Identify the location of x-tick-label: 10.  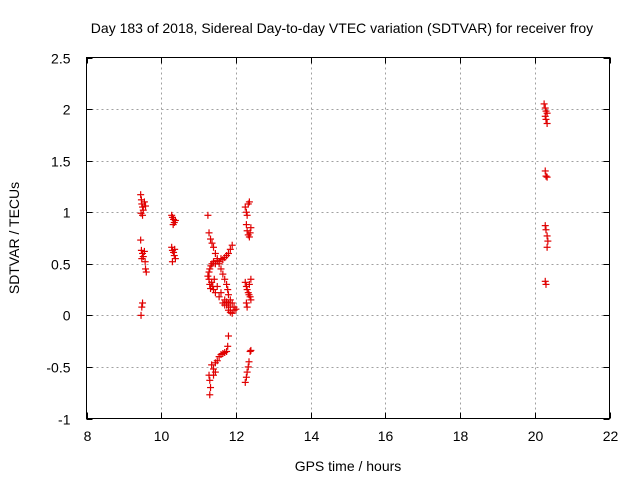
(162, 436).